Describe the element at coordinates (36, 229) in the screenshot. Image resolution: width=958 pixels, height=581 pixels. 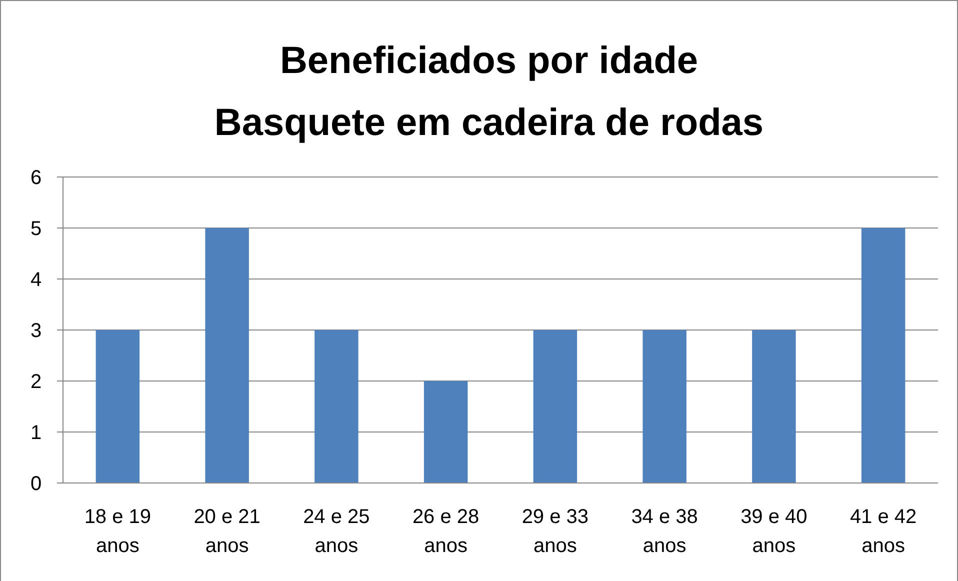
I see `y-tick-label: 5` at that location.